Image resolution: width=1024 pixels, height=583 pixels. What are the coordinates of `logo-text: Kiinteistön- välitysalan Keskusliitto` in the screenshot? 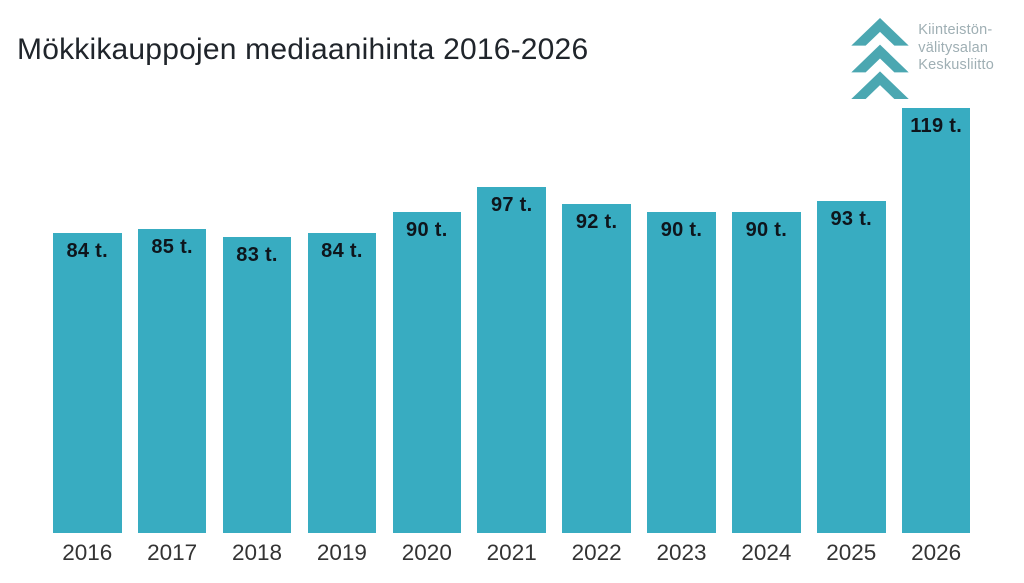 It's located at (956, 48).